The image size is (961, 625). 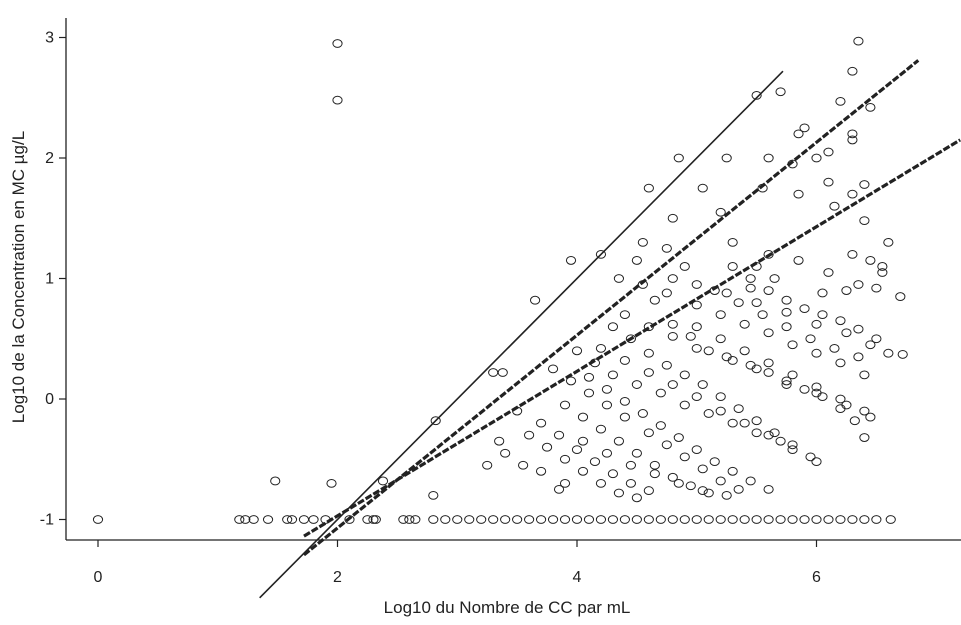 What do you see at coordinates (49, 38) in the screenshot?
I see `y-tick-label: 3` at bounding box center [49, 38].